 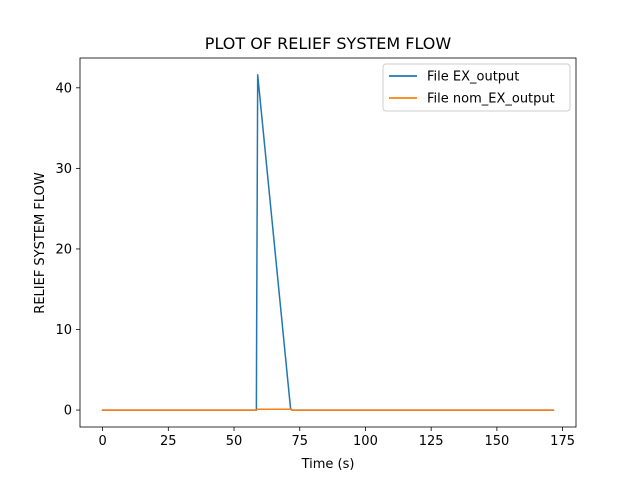 What do you see at coordinates (234, 441) in the screenshot?
I see `x-tick-label: 50` at bounding box center [234, 441].